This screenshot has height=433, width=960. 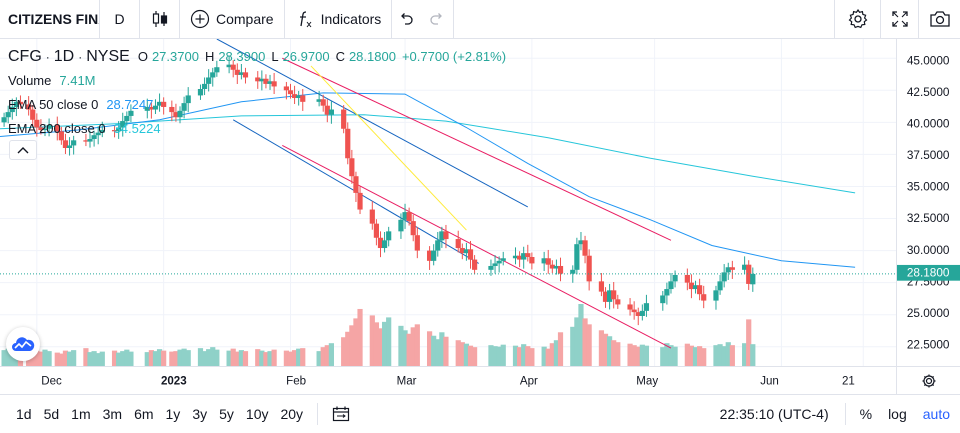 I want to click on legend-collapse-button, so click(x=23, y=150).